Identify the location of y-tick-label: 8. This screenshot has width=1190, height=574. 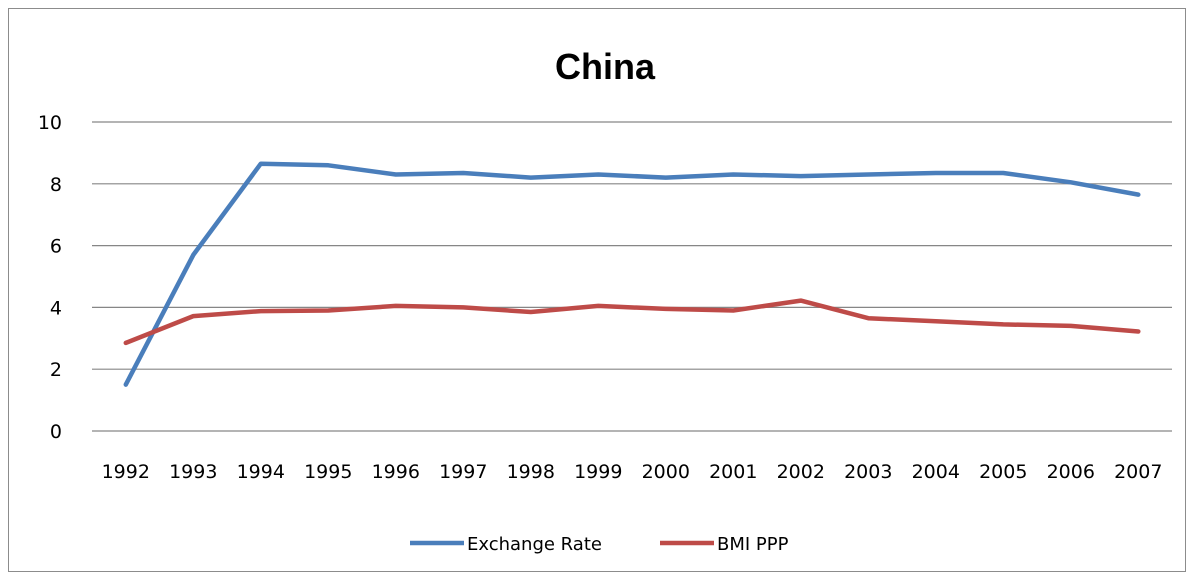
(56, 185).